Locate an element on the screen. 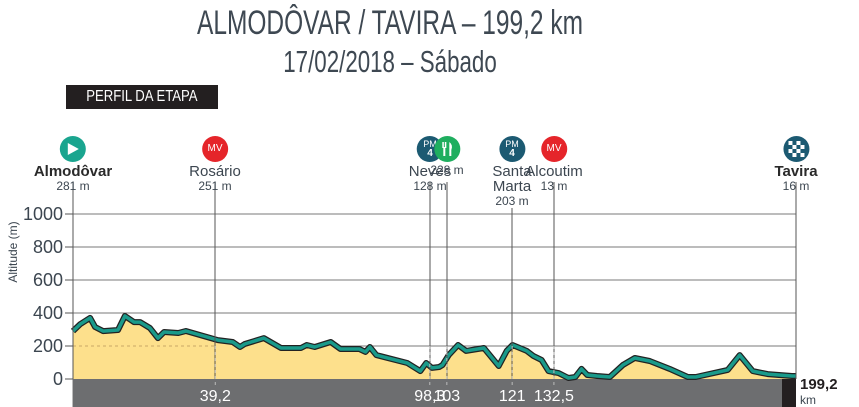 This screenshot has height=407, width=859. marker-altitude: 16 m is located at coordinates (796, 186).